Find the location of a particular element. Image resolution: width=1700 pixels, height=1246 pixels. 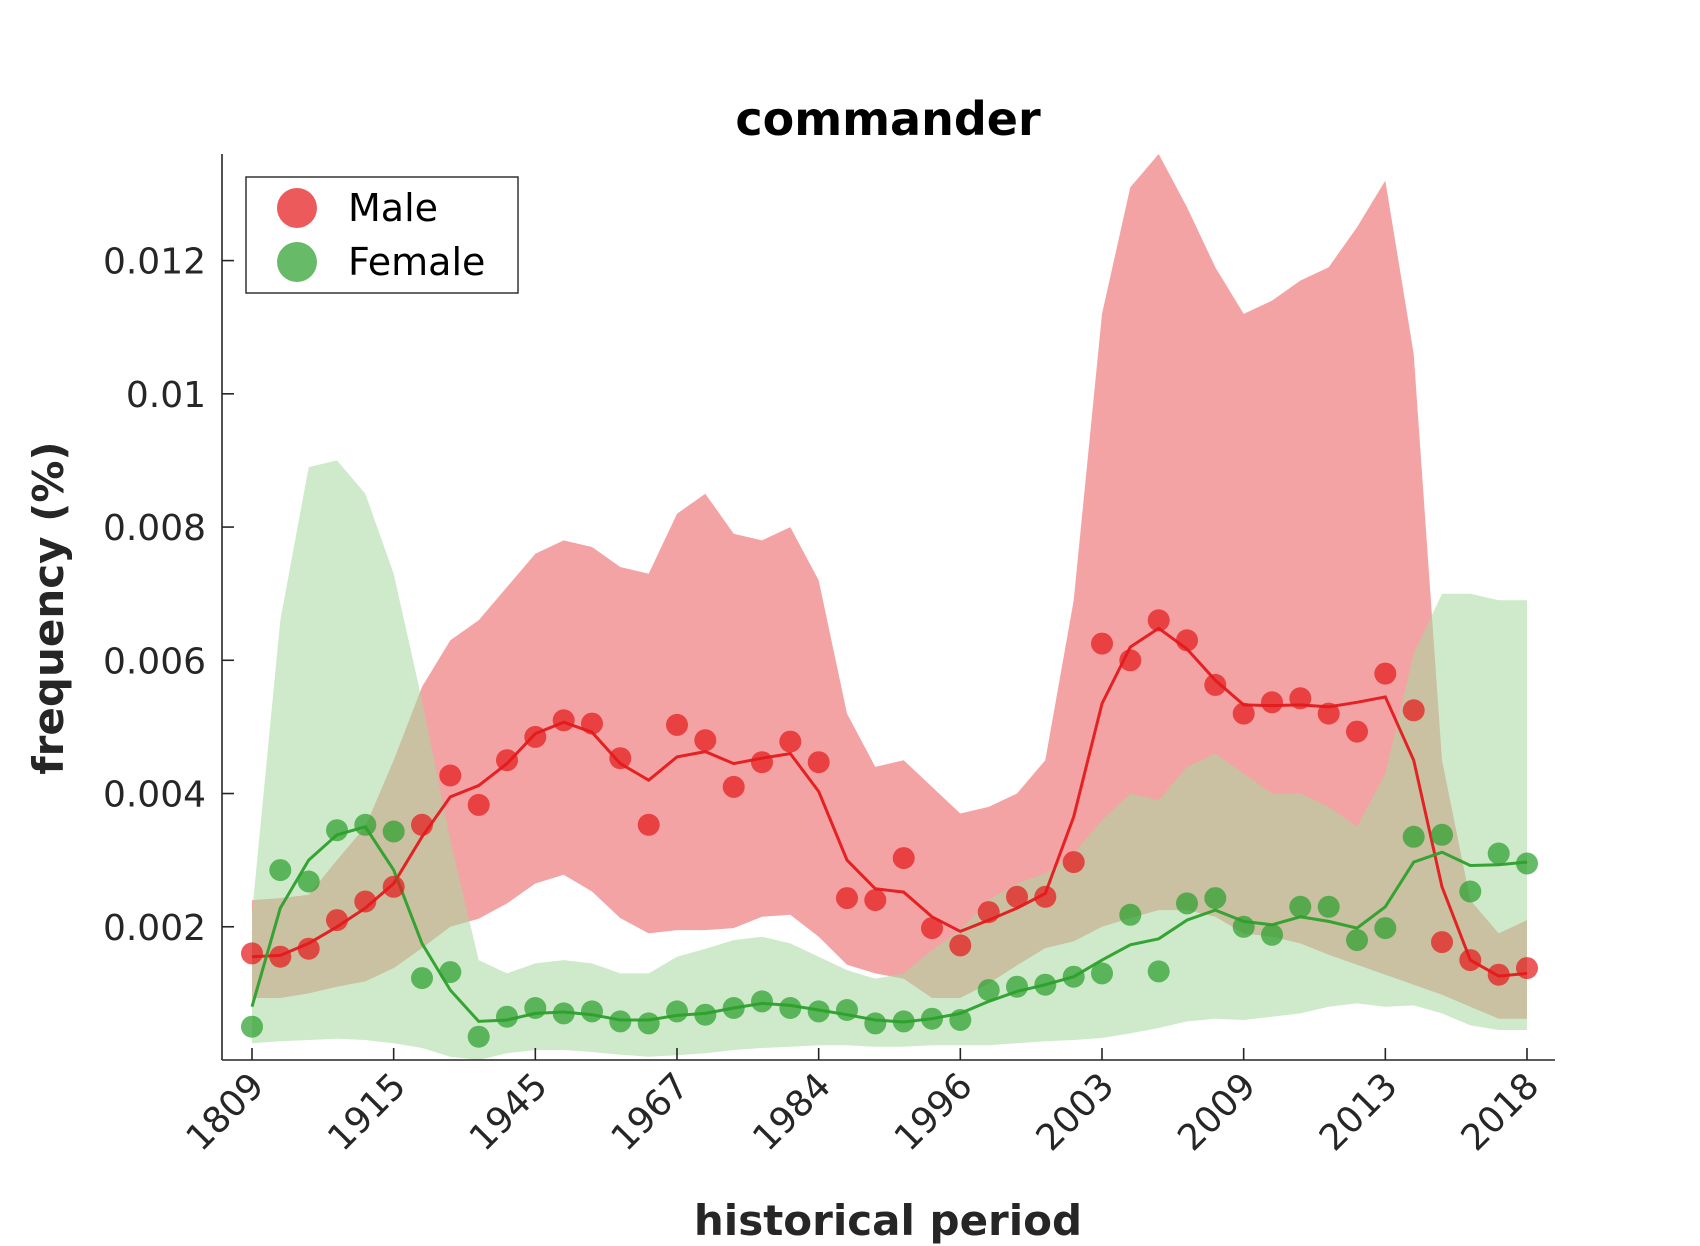

x-tick-label: 1967 is located at coordinates (651, 1112).